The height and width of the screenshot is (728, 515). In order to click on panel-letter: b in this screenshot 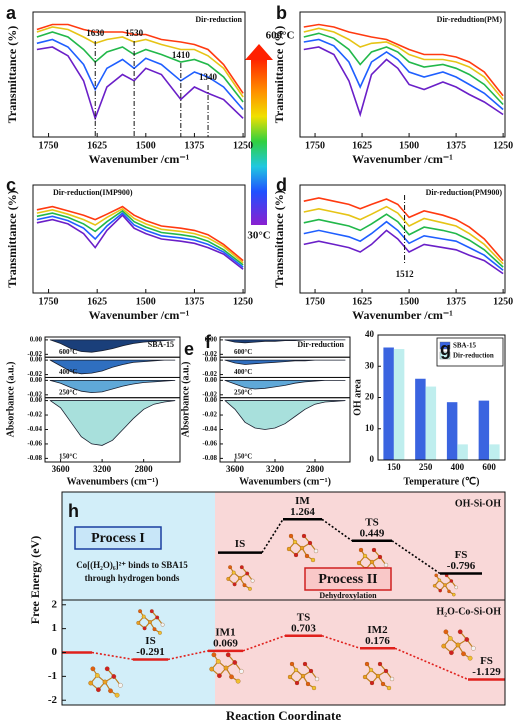, I will do `click(281, 13)`.